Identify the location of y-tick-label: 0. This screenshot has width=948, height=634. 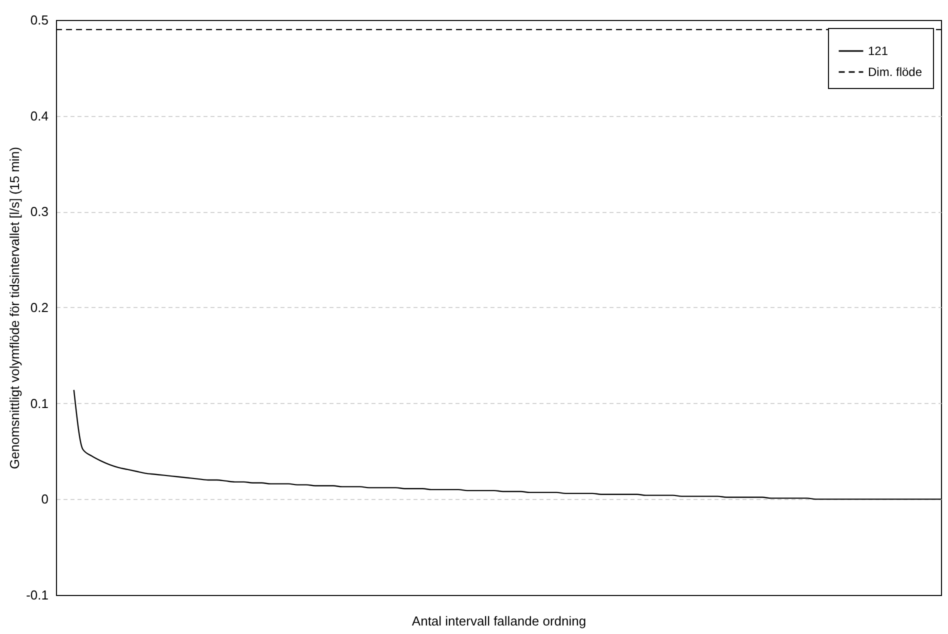
(44, 499).